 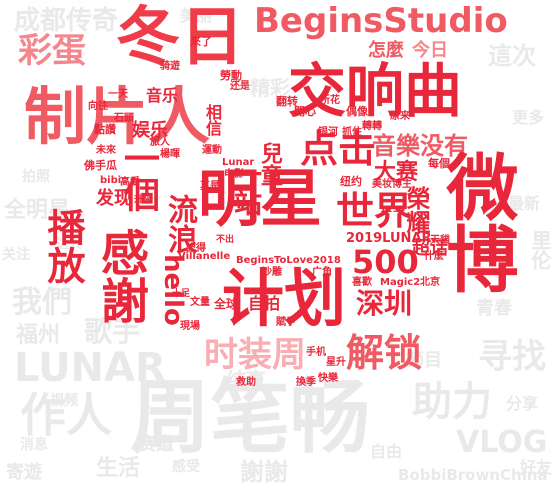 What do you see at coordinates (286, 322) in the screenshot?
I see `word: 賦予` at bounding box center [286, 322].